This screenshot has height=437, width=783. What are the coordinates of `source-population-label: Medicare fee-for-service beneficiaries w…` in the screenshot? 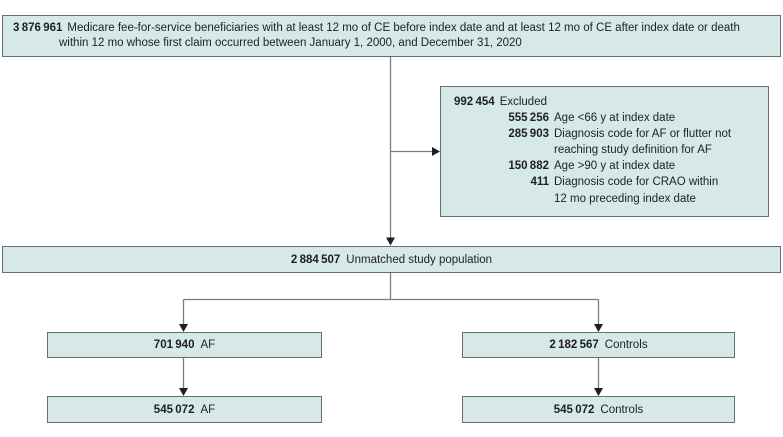 It's located at (399, 35).